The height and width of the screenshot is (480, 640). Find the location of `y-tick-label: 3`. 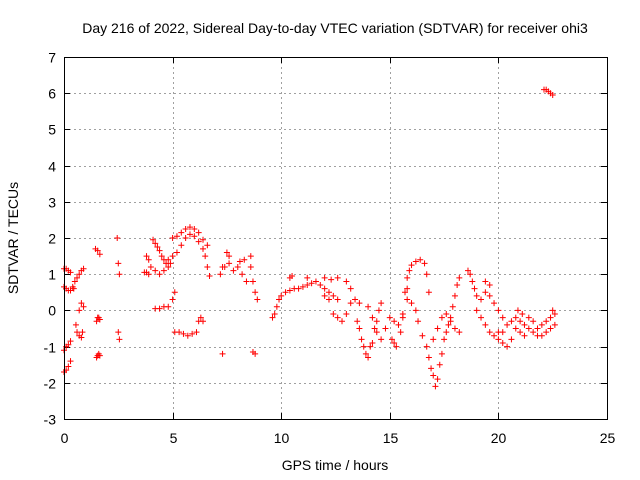

y-tick-label: 3 is located at coordinates (52, 203).